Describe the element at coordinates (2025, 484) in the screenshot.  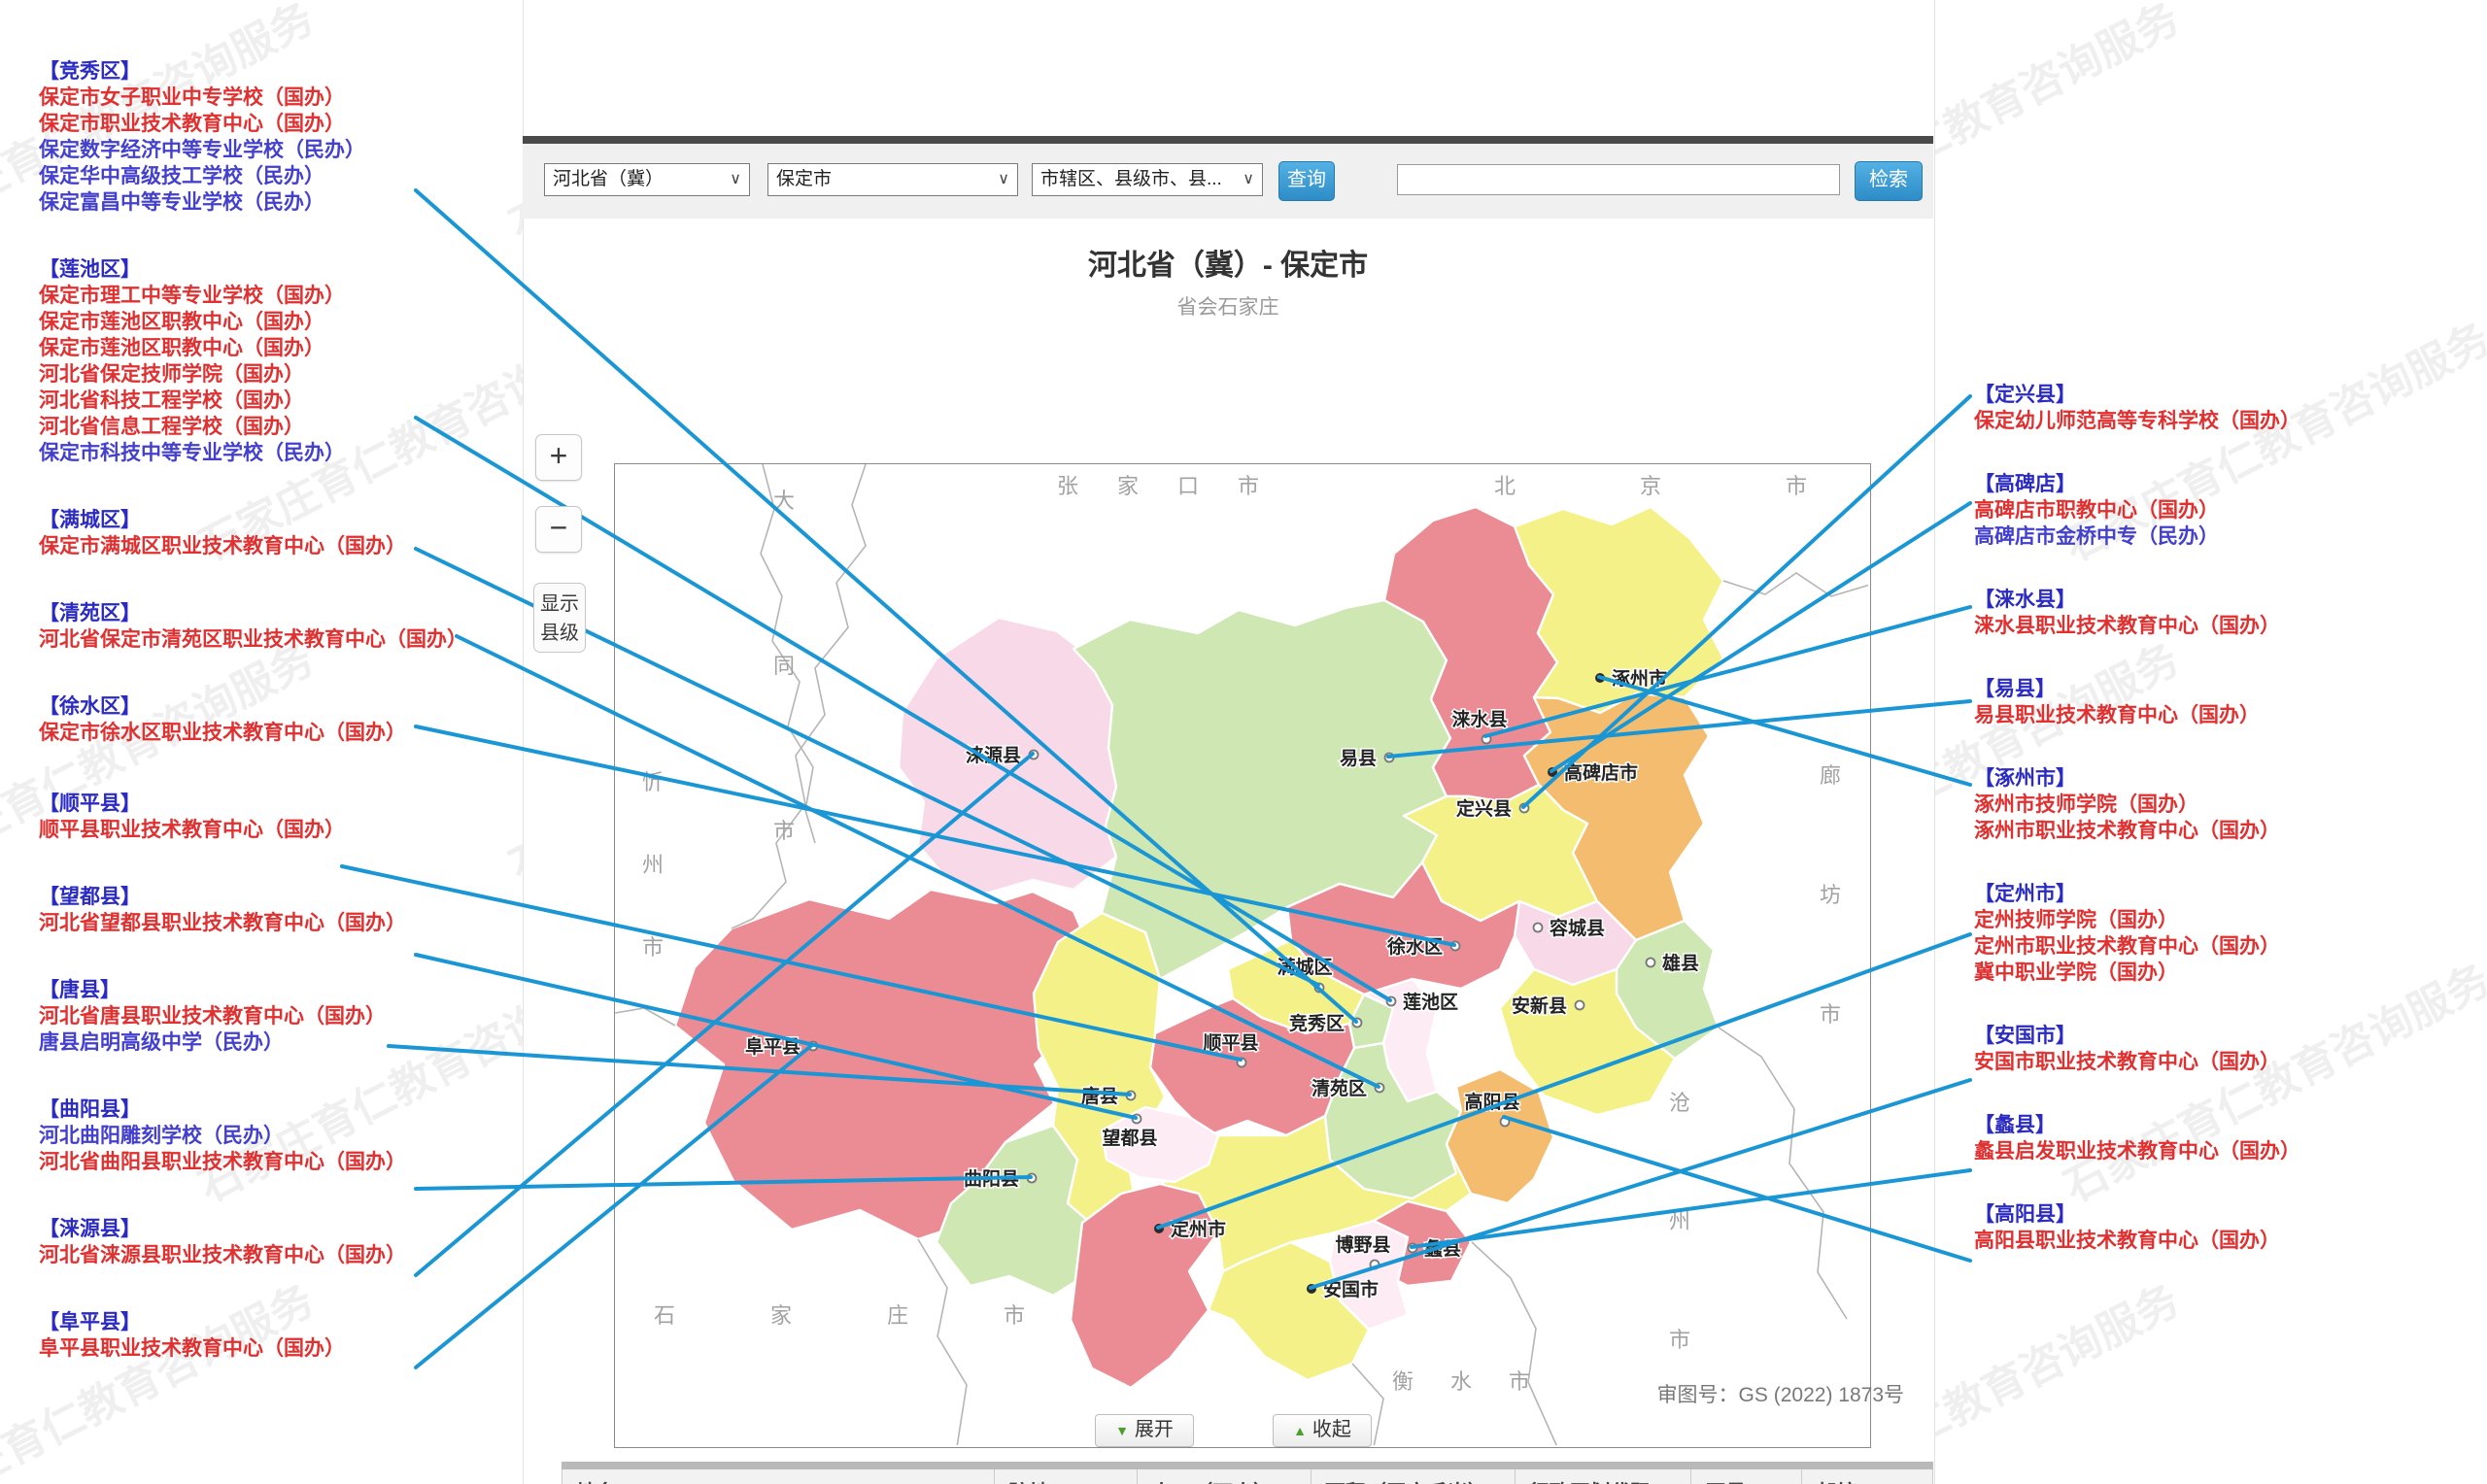
I see `district-header: 【高碑店】` at that location.